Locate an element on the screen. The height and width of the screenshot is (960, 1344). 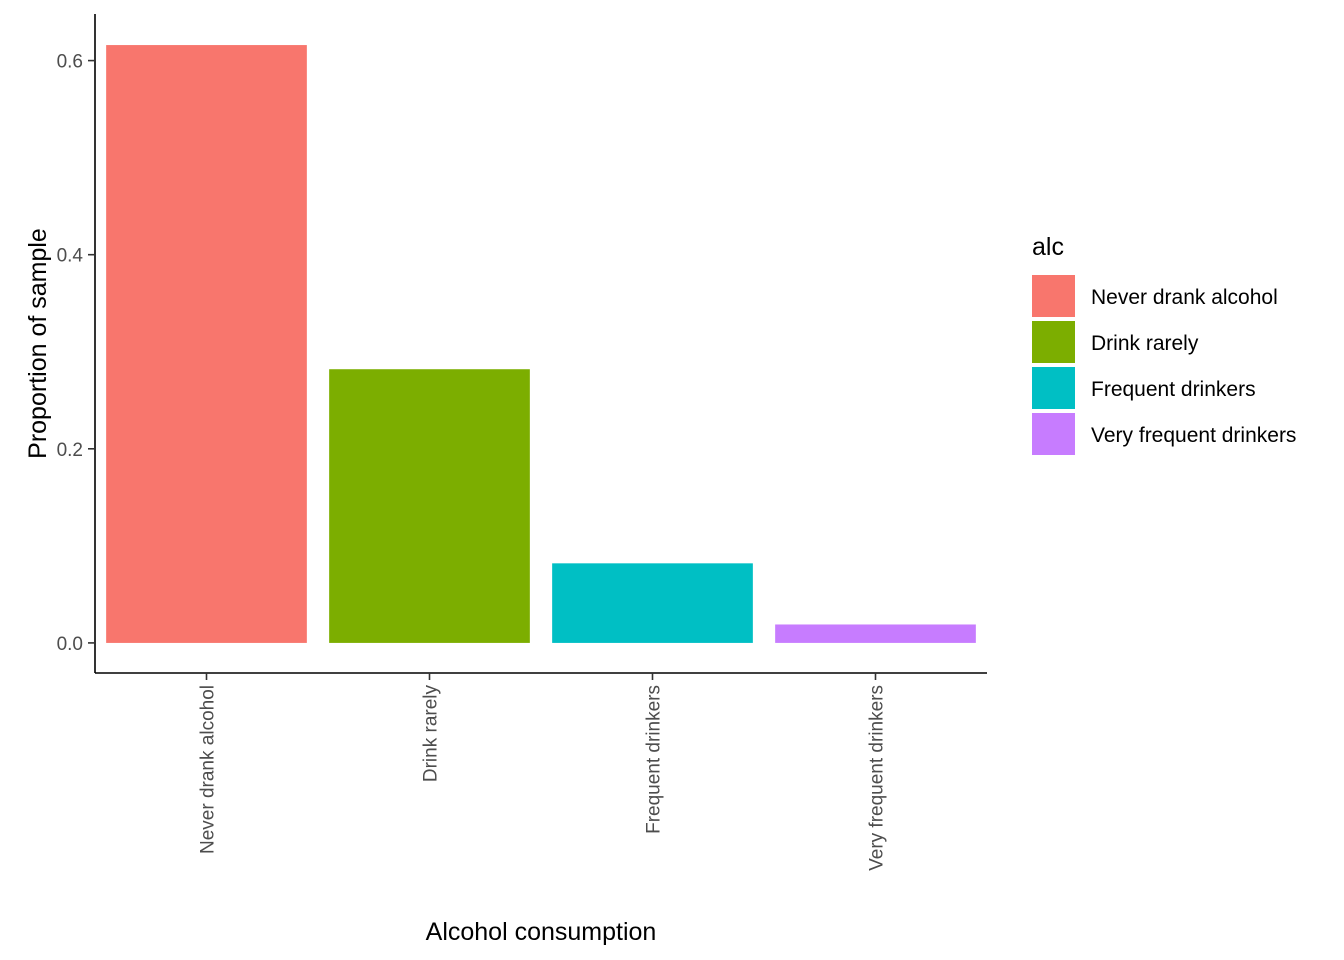
x-axis-title: Alcohol consumption is located at coordinates (541, 932).